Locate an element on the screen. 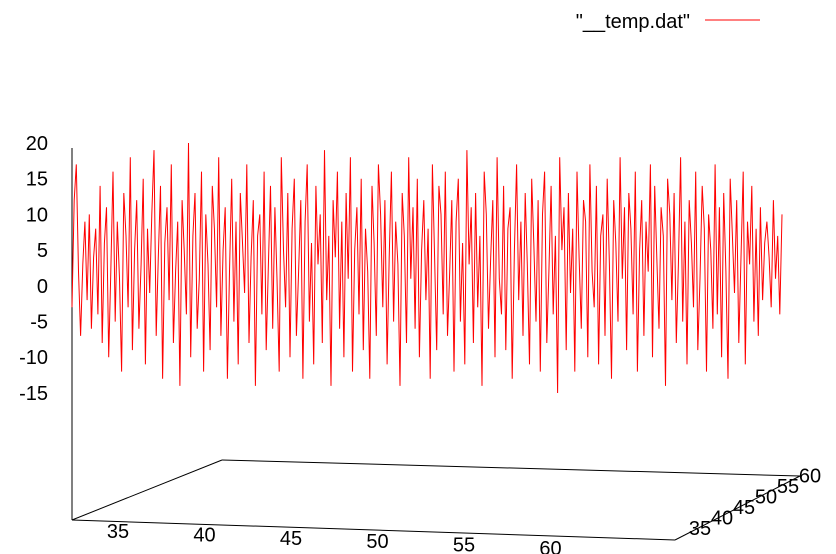  y-tick-label: 45 is located at coordinates (744, 508).